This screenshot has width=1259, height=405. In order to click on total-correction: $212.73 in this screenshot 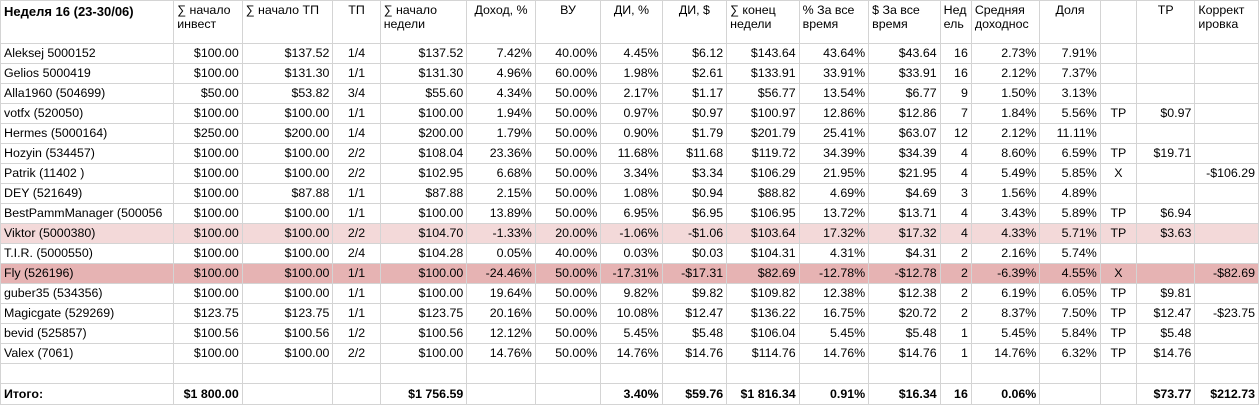, I will do `click(1226, 394)`.